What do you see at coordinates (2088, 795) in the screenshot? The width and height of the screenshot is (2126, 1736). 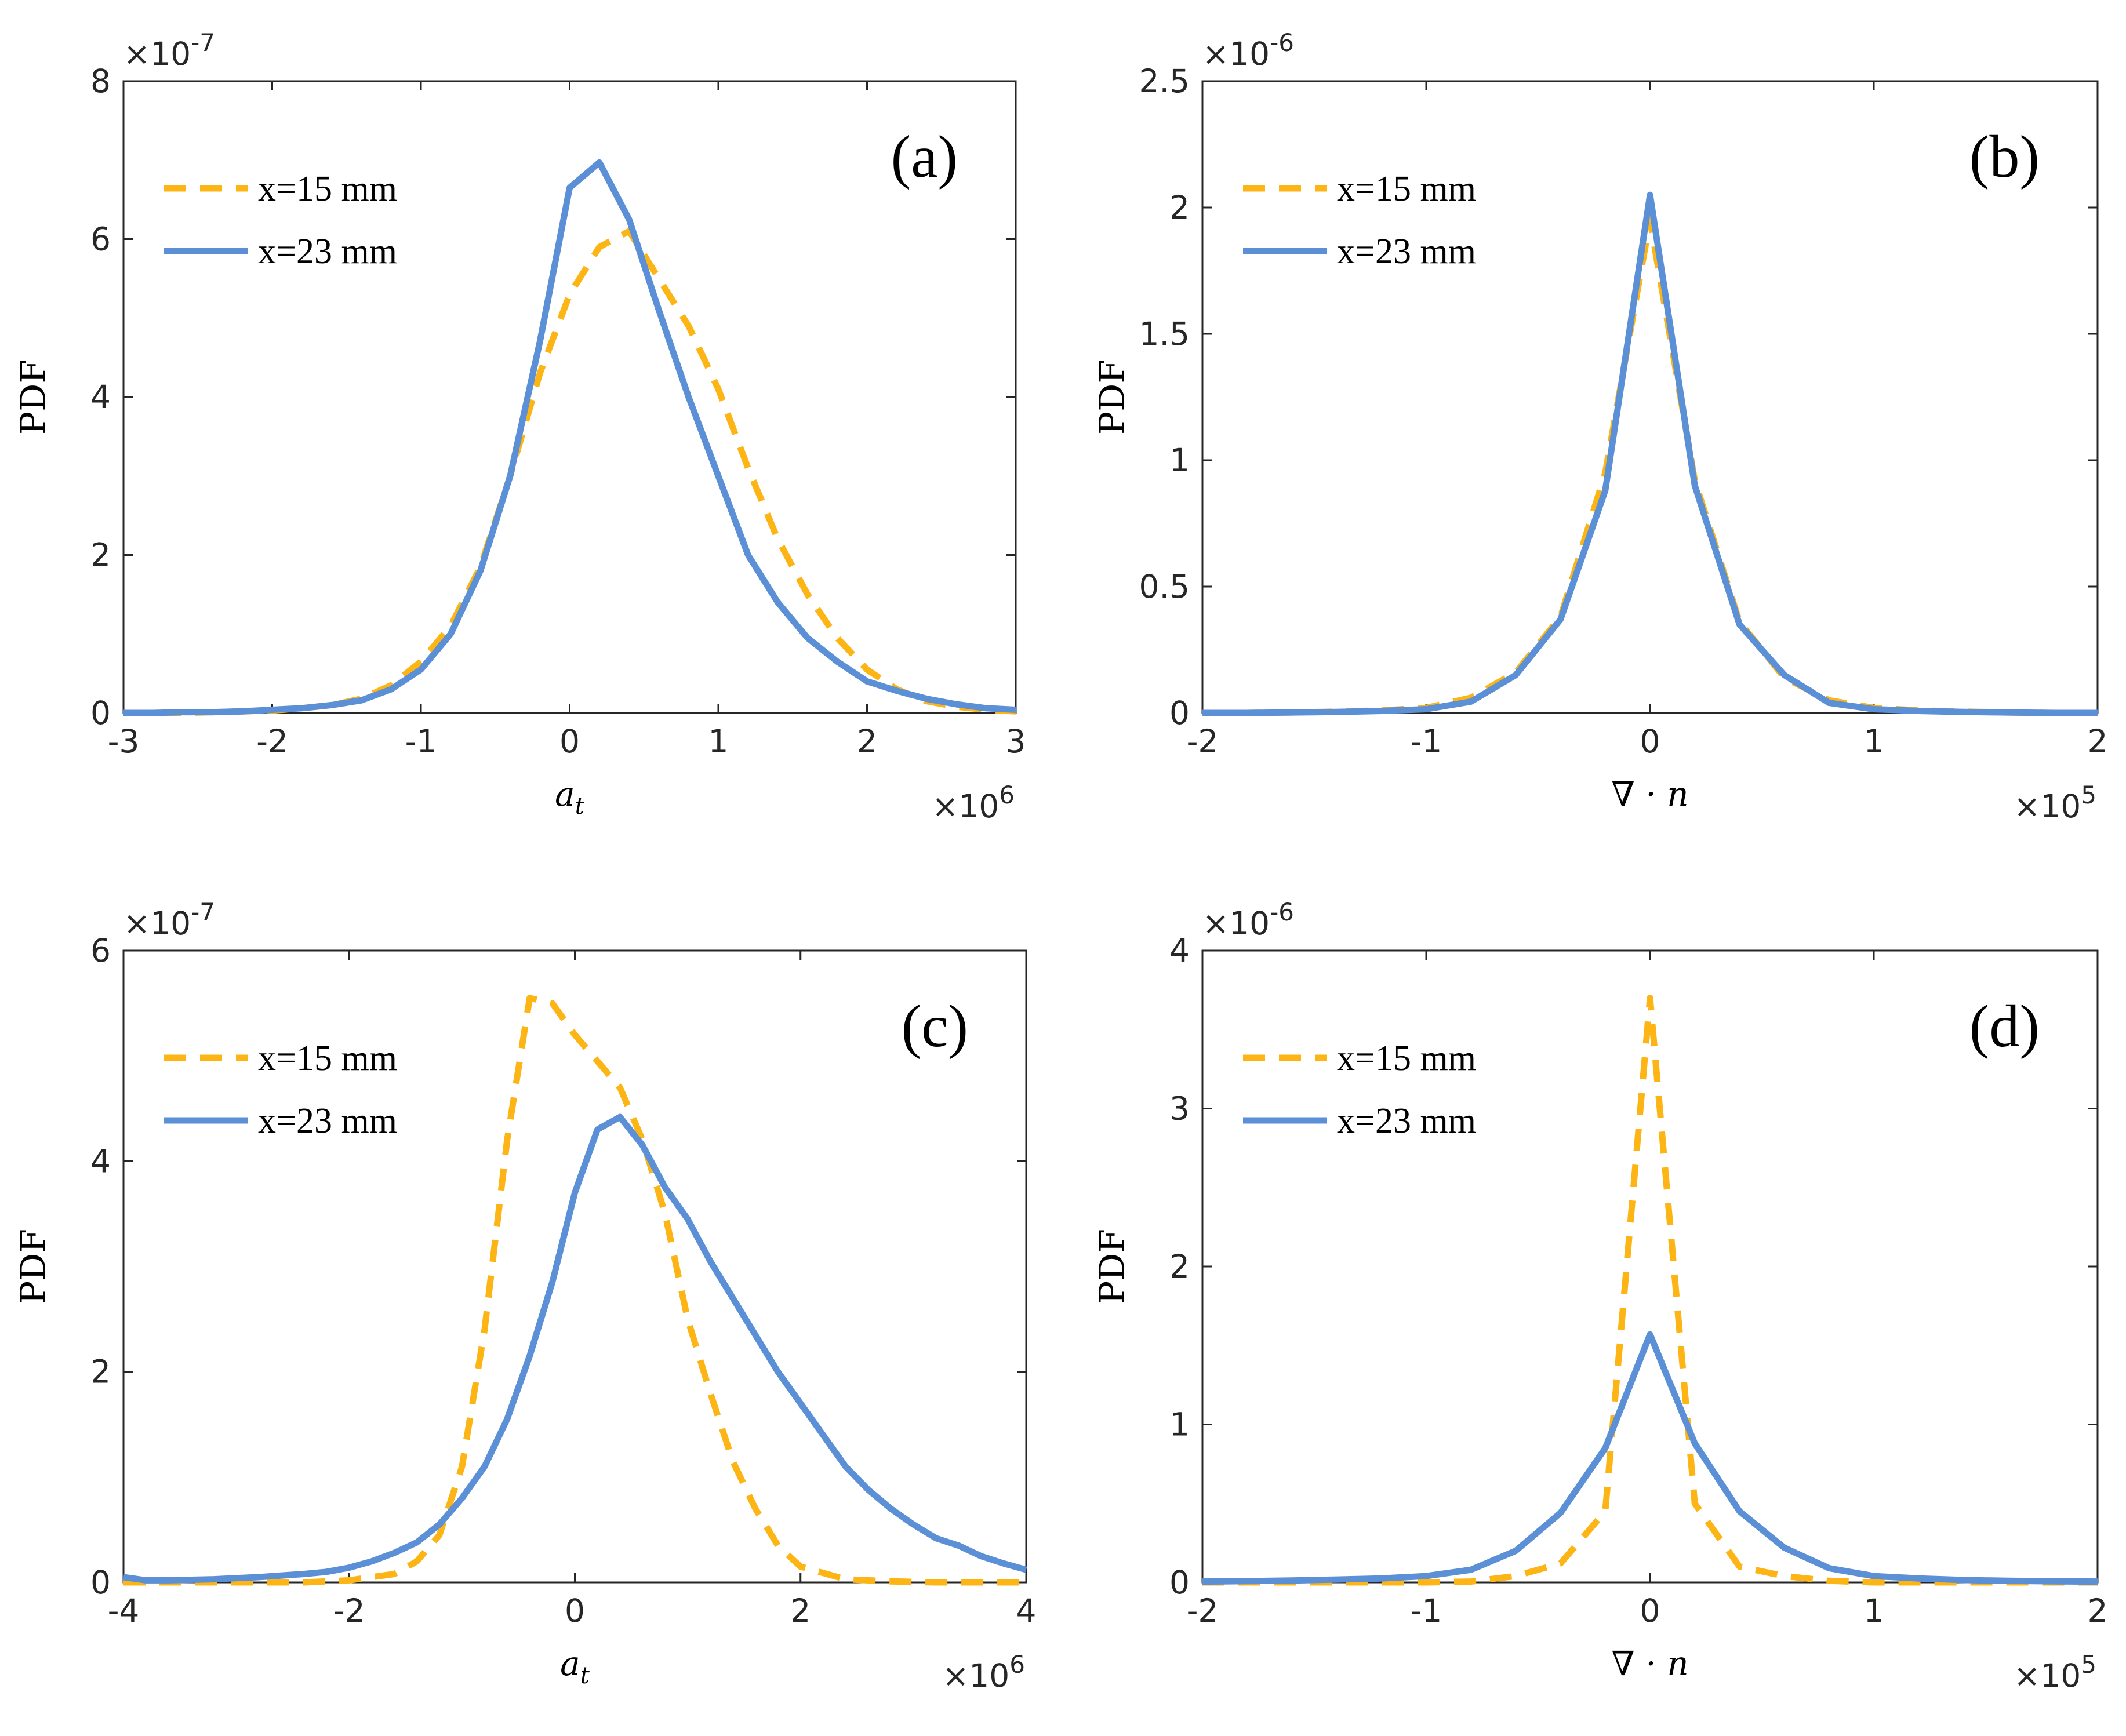 I see `x-exponent-power: 5` at bounding box center [2088, 795].